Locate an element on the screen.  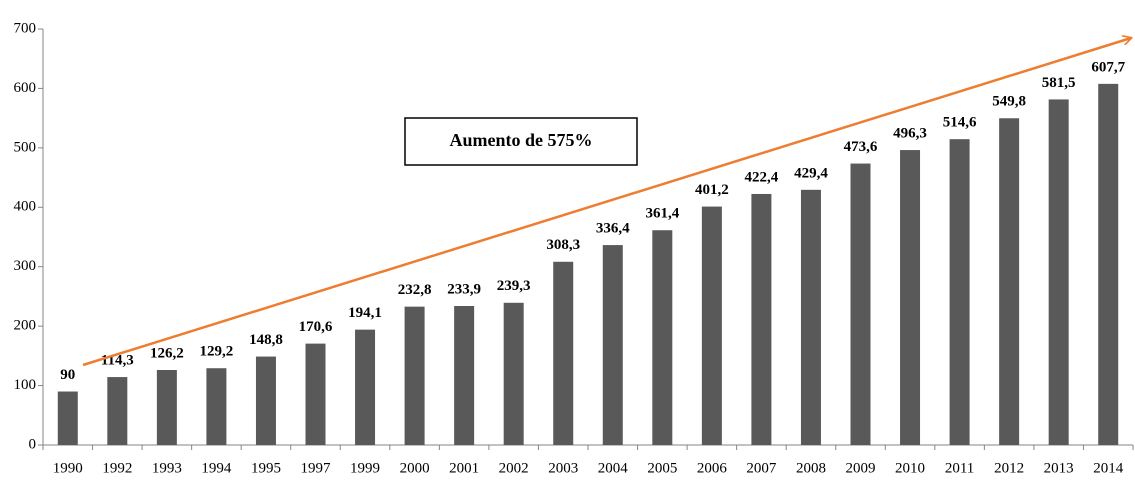
x-tick-label: 2000 is located at coordinates (415, 468).